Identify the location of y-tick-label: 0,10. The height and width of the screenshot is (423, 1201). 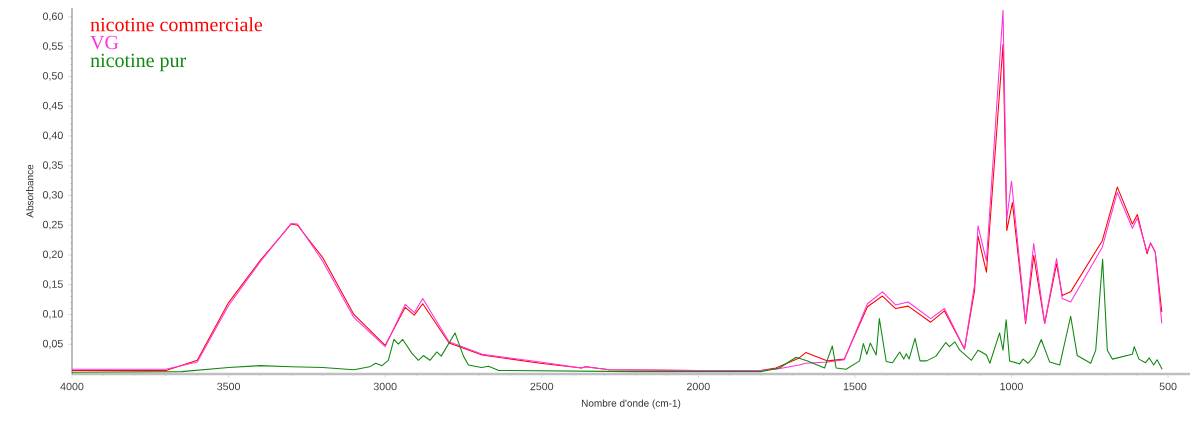
(52, 314).